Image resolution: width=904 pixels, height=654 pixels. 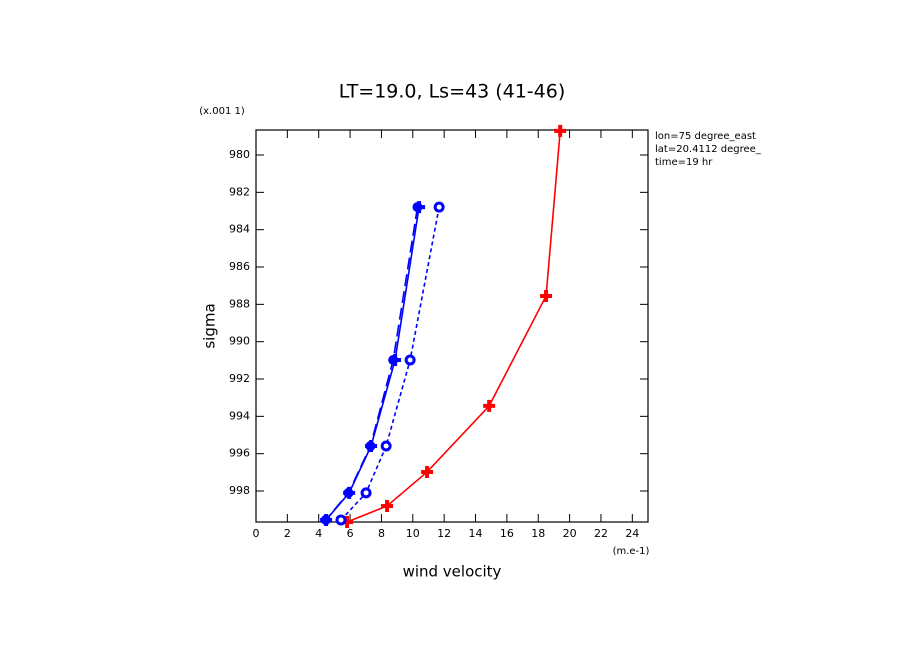 I want to click on y-tick-label: 982, so click(x=239, y=191).